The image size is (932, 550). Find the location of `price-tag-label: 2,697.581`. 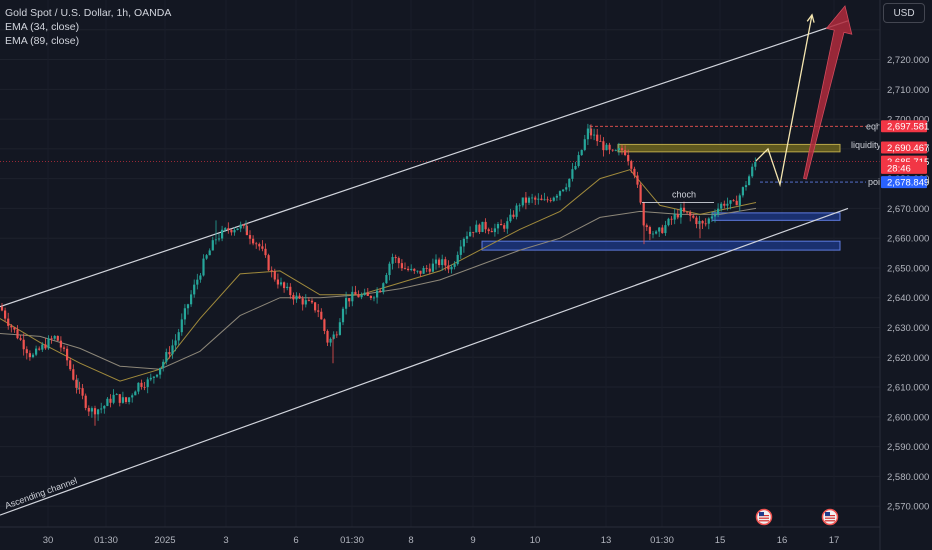

price-tag-label: 2,697.581 is located at coordinates (908, 127).